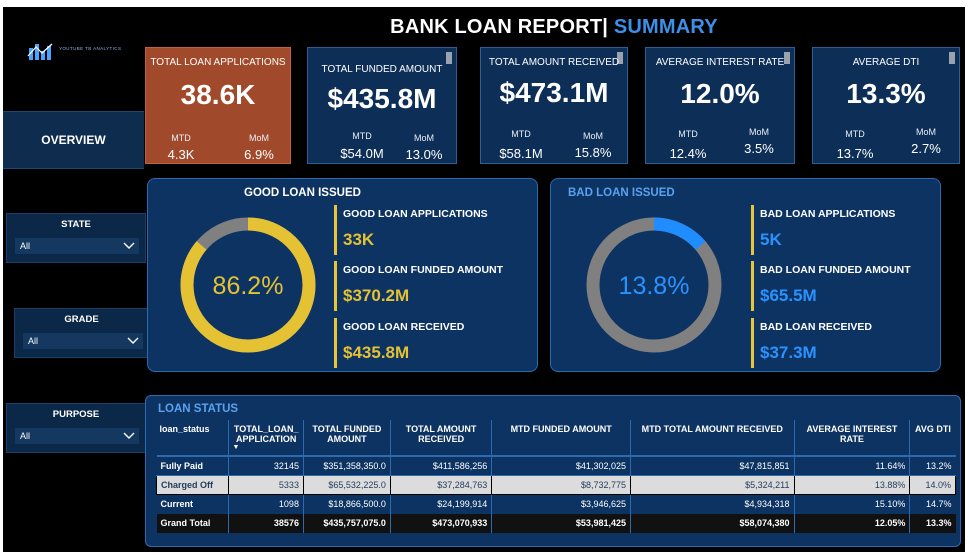 The width and height of the screenshot is (970, 558). Describe the element at coordinates (712, 438) in the screenshot. I see `column-header: MTD TOTAL AMOUNT RECEIVED` at that location.